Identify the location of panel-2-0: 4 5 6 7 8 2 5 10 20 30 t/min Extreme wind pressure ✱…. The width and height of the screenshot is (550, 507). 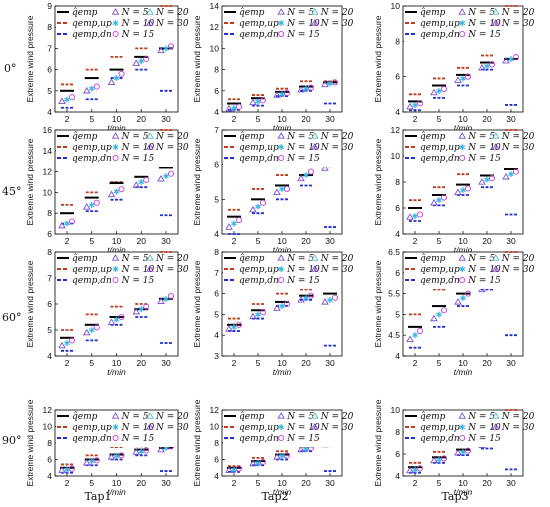
(107, 312).